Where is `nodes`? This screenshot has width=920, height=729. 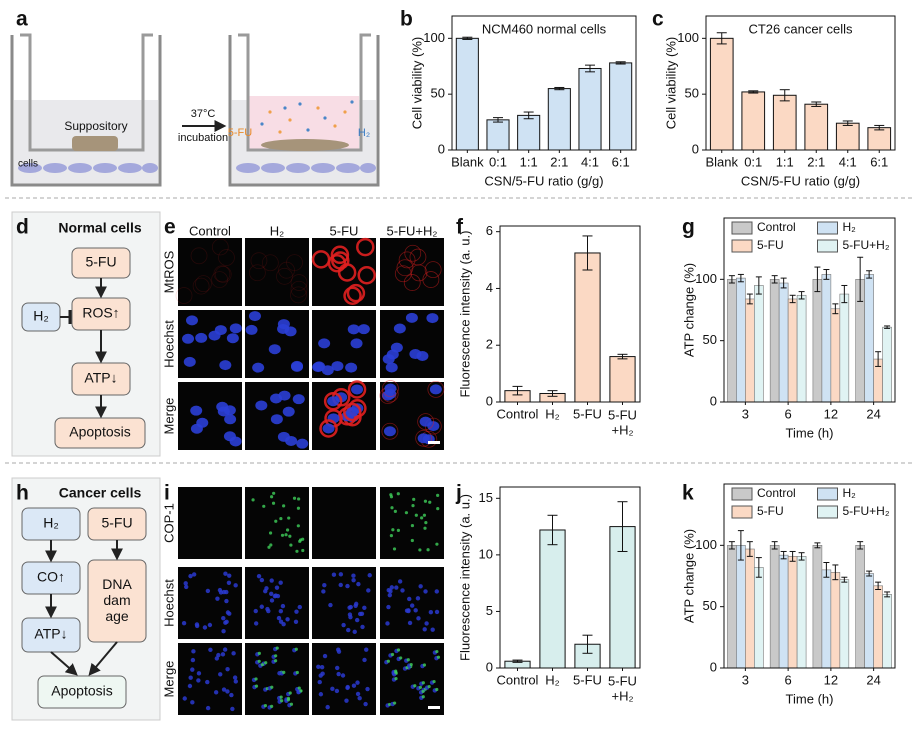 nodes is located at coordinates (83, 348).